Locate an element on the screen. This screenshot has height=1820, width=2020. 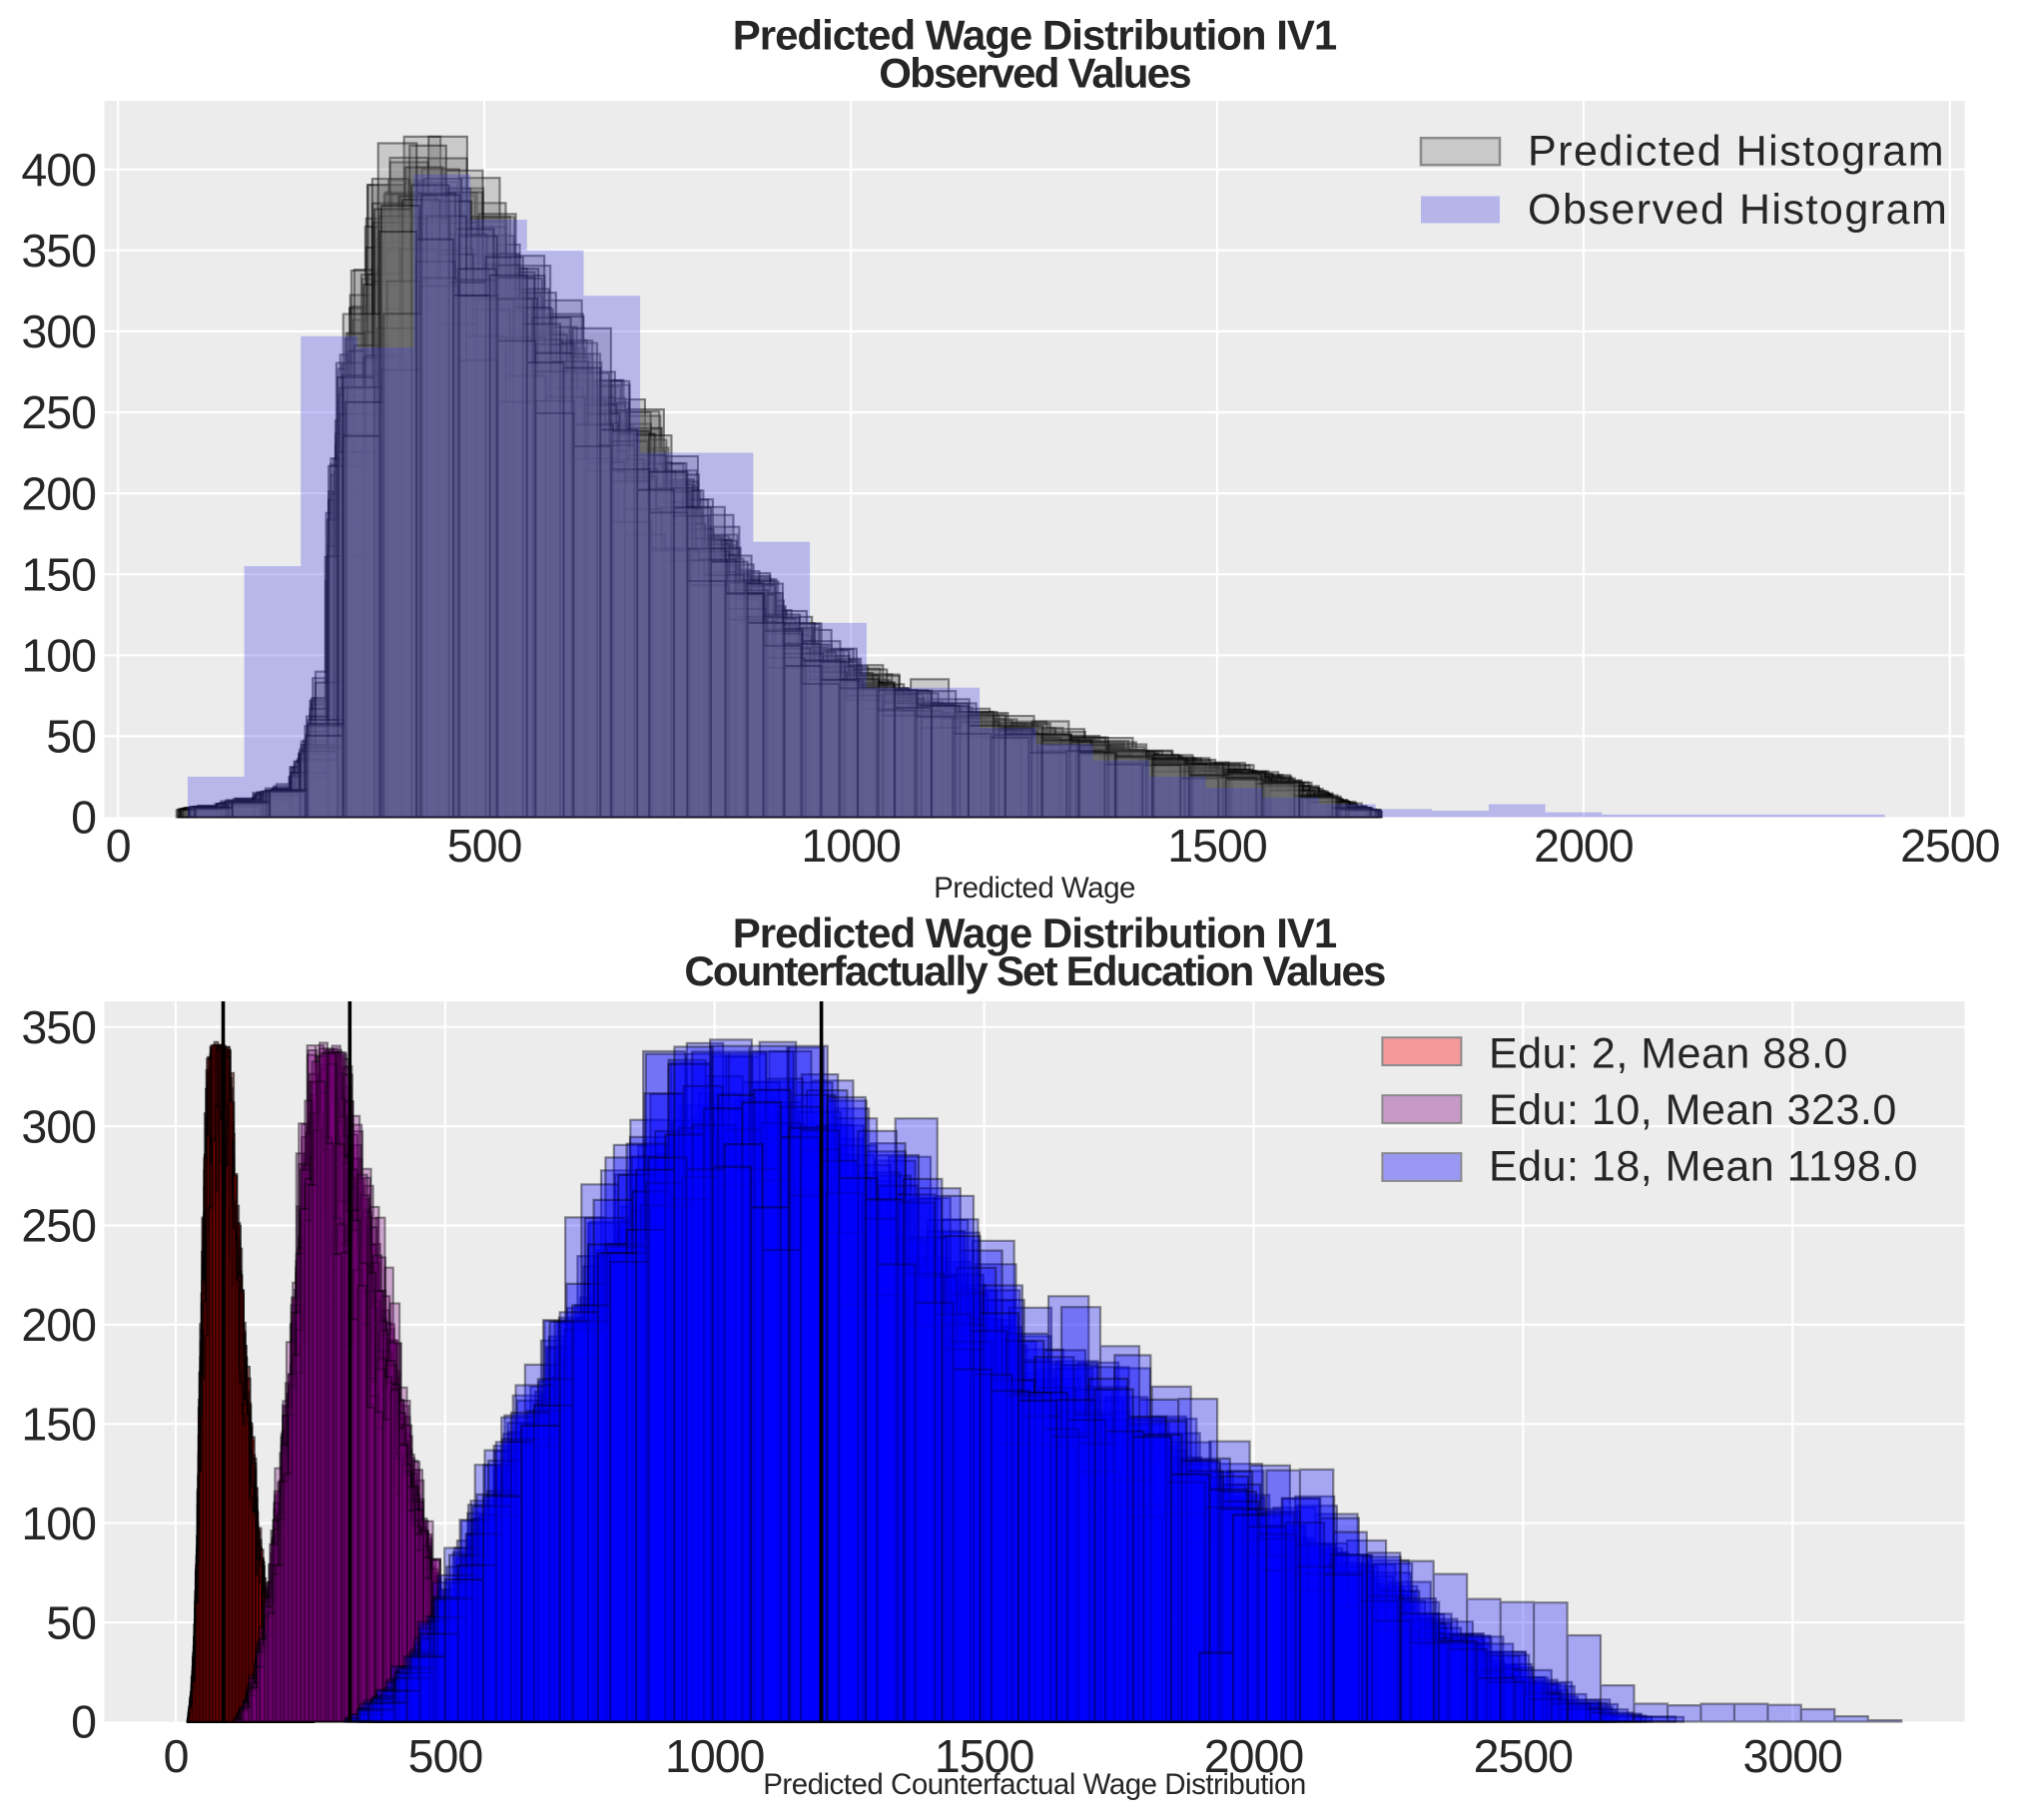
svg-text: Observed Values is located at coordinates (1034, 73).